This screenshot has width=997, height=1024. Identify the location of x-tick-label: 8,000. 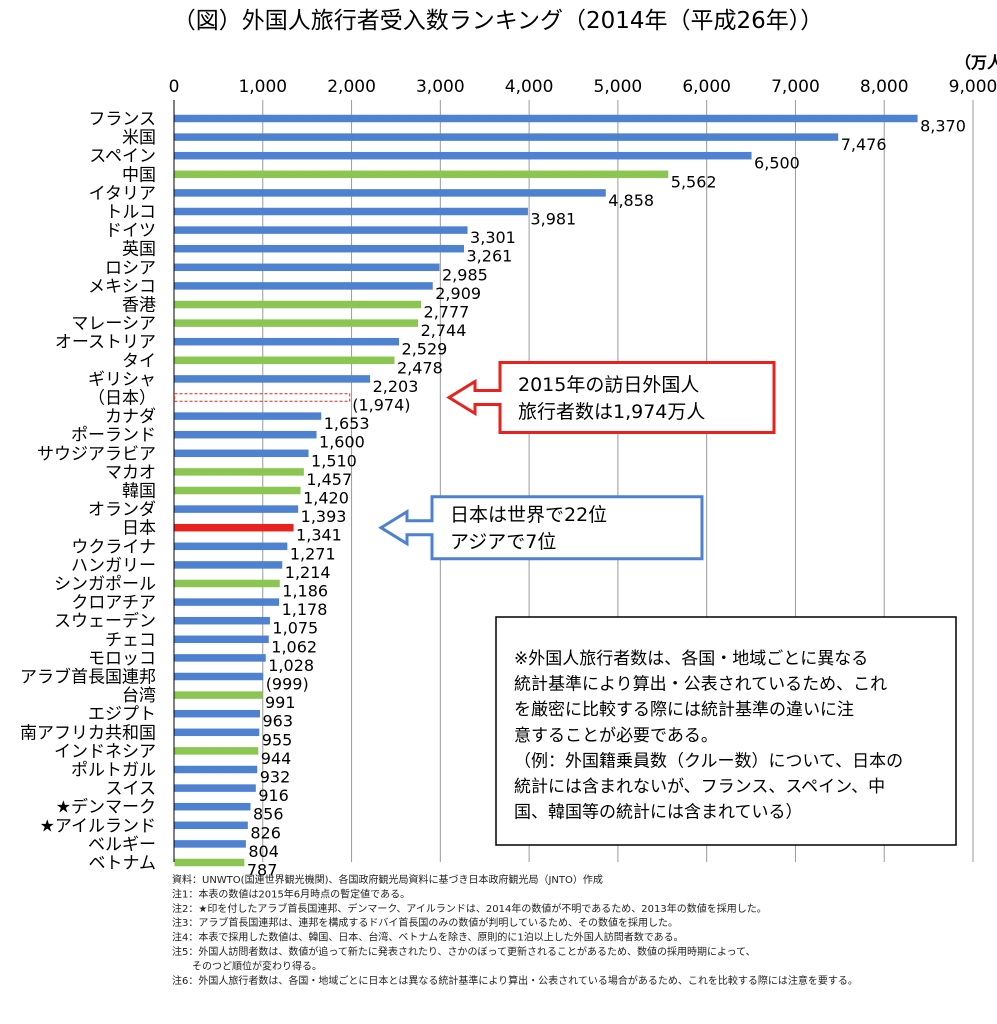
(884, 87).